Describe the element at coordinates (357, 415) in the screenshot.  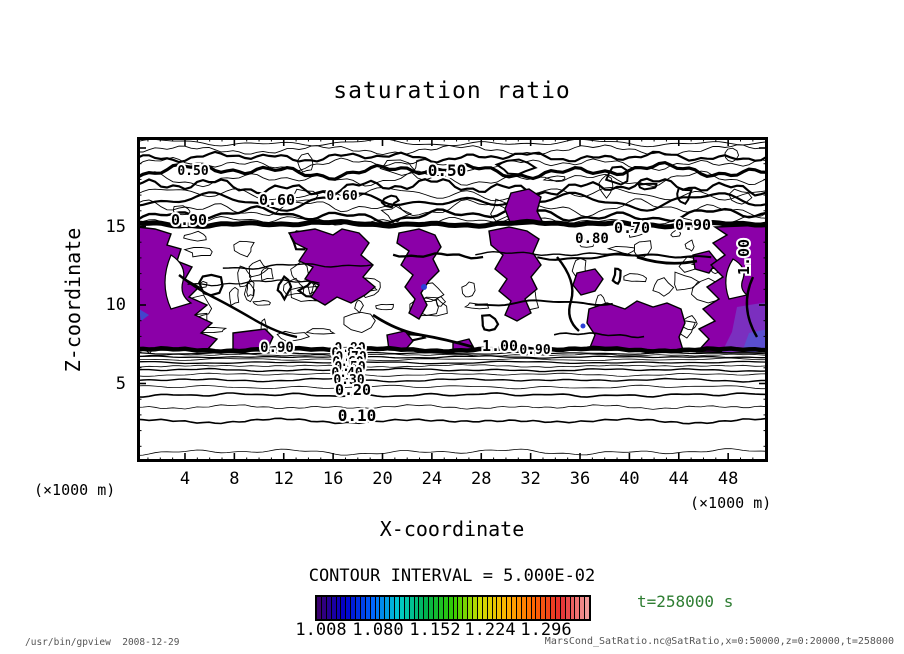
I see `contour-label: 0.10` at that location.